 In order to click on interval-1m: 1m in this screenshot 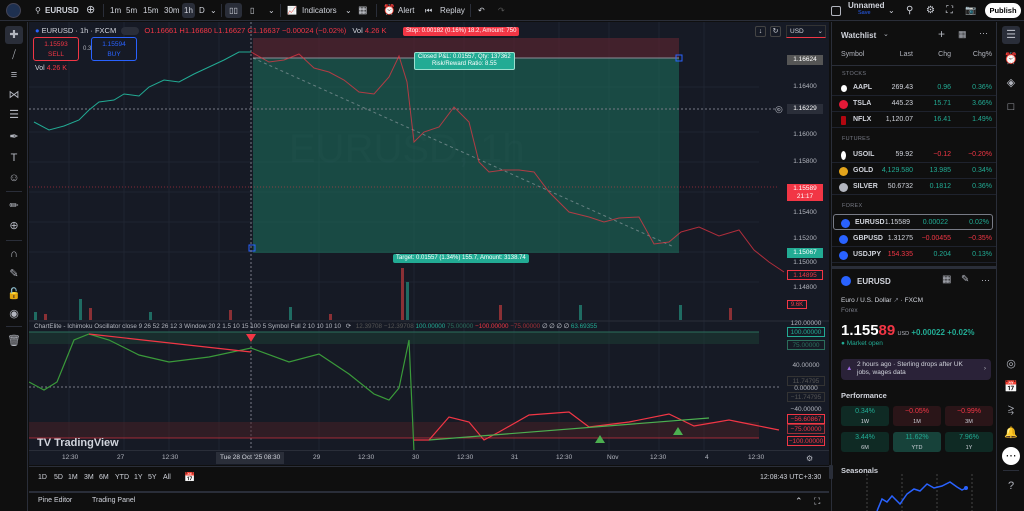, I will do `click(116, 10)`.